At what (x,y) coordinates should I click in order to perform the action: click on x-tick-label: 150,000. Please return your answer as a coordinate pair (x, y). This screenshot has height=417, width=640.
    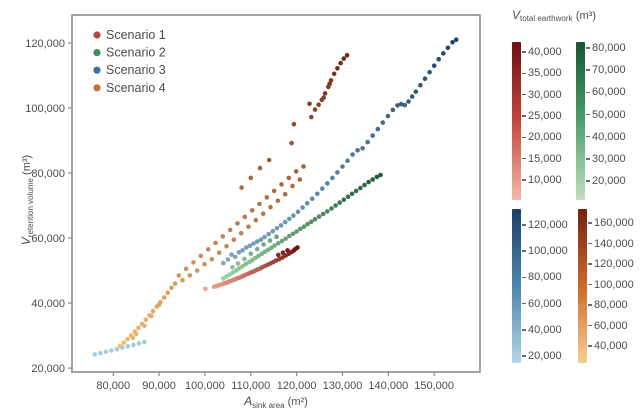
    Looking at the image, I should click on (434, 386).